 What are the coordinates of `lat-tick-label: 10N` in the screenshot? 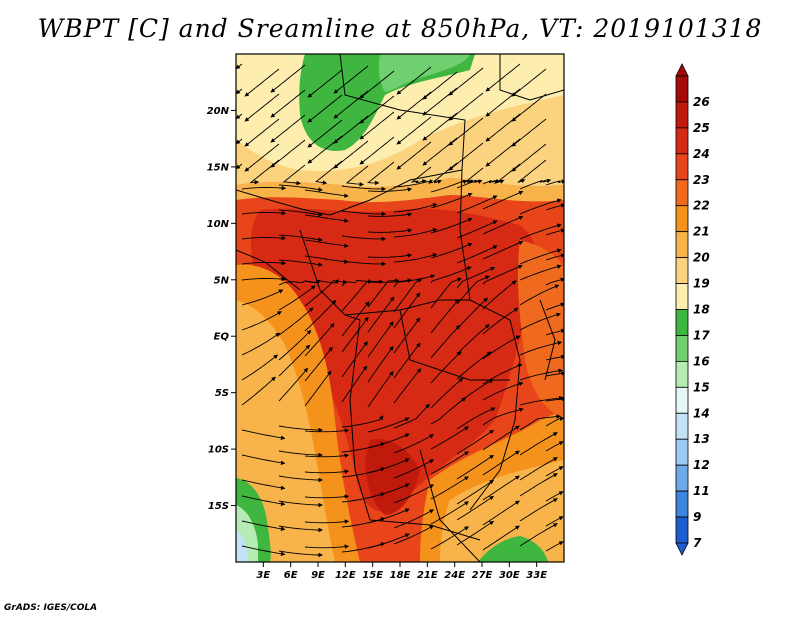 It's located at (218, 224).